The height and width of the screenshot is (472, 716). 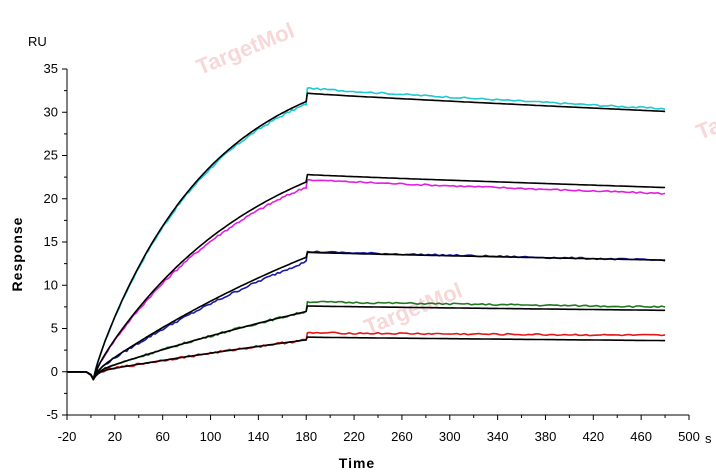 I want to click on y-tick-label: 25, so click(x=51, y=155).